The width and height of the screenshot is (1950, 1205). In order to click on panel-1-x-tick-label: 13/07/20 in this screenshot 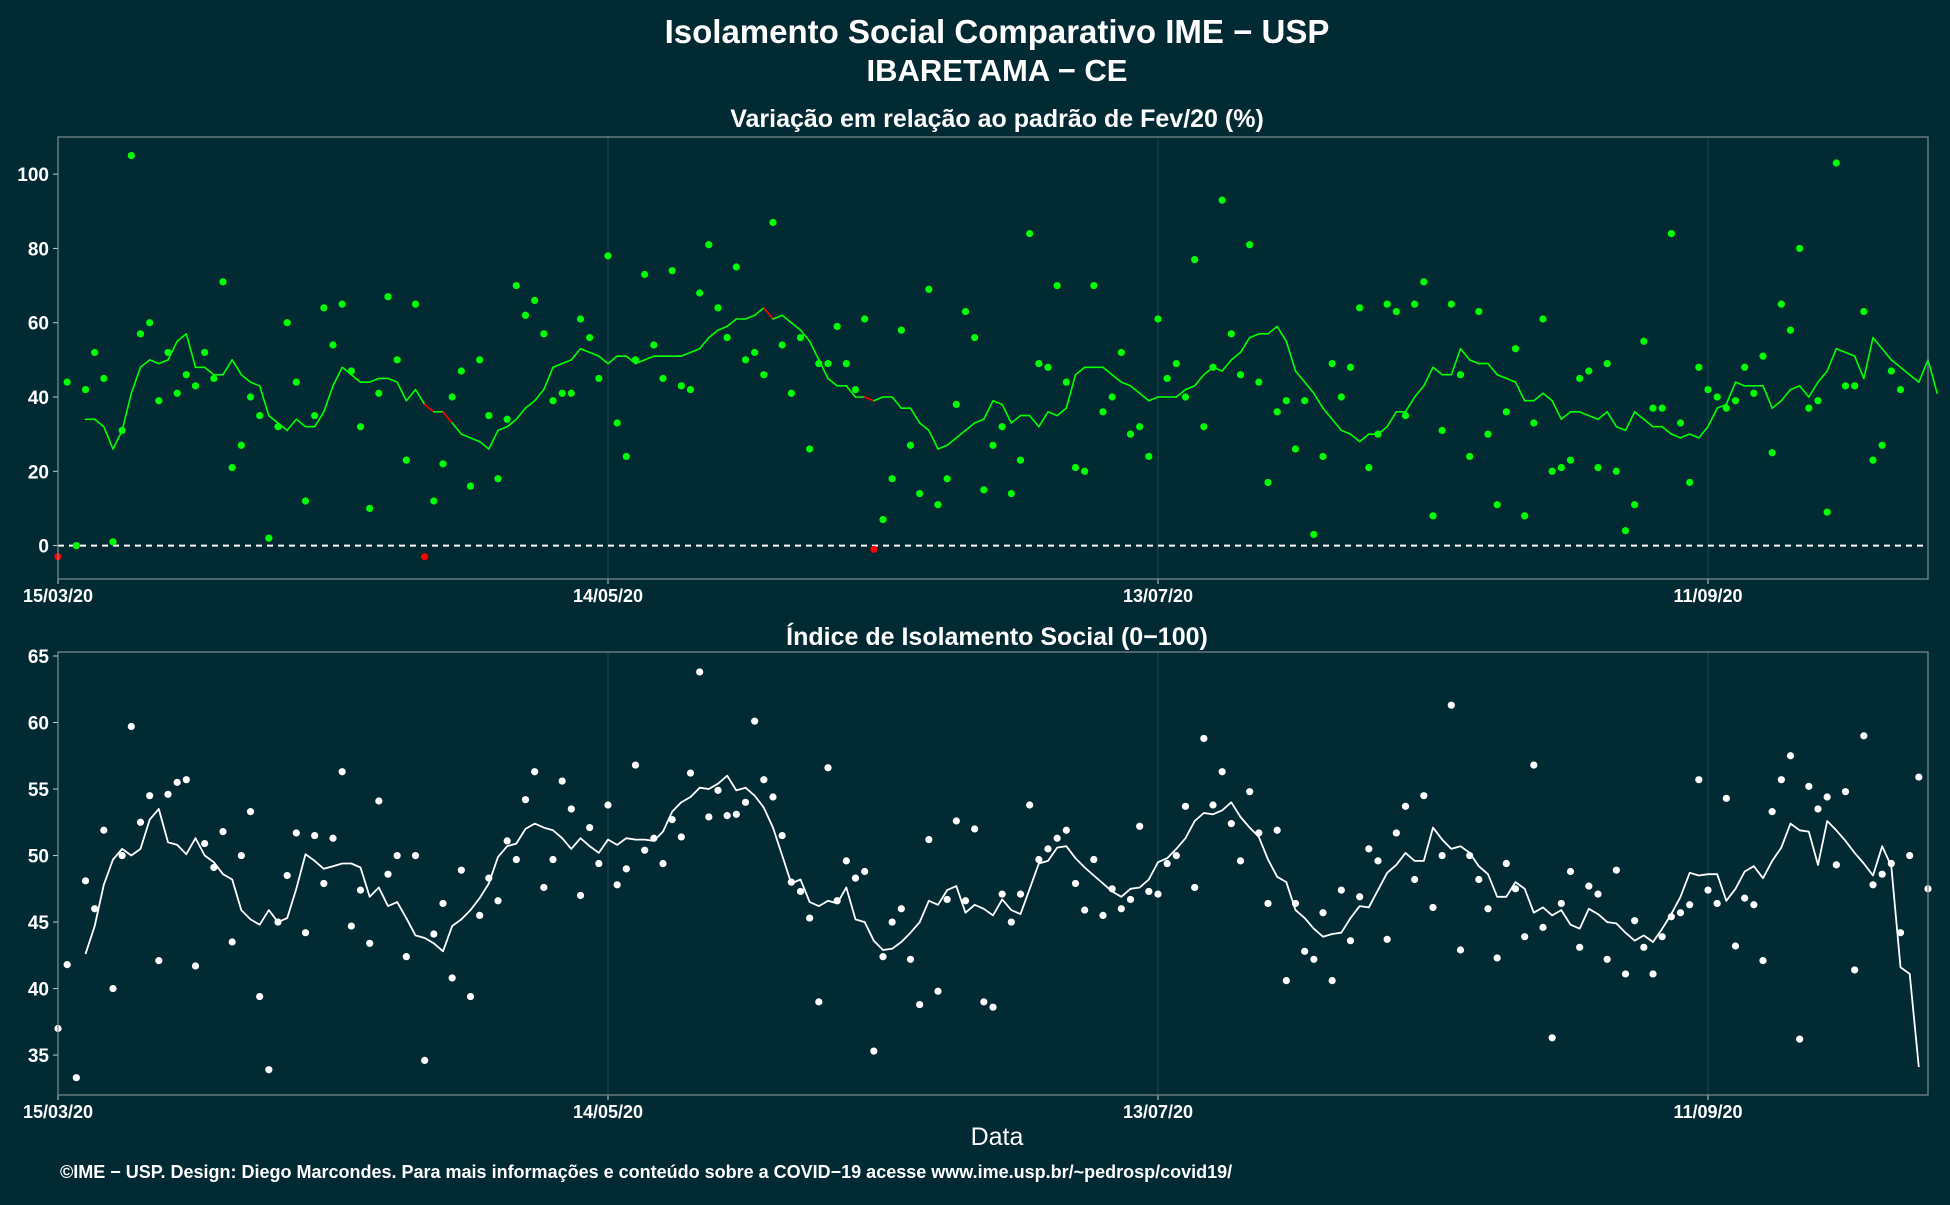, I will do `click(1158, 596)`.